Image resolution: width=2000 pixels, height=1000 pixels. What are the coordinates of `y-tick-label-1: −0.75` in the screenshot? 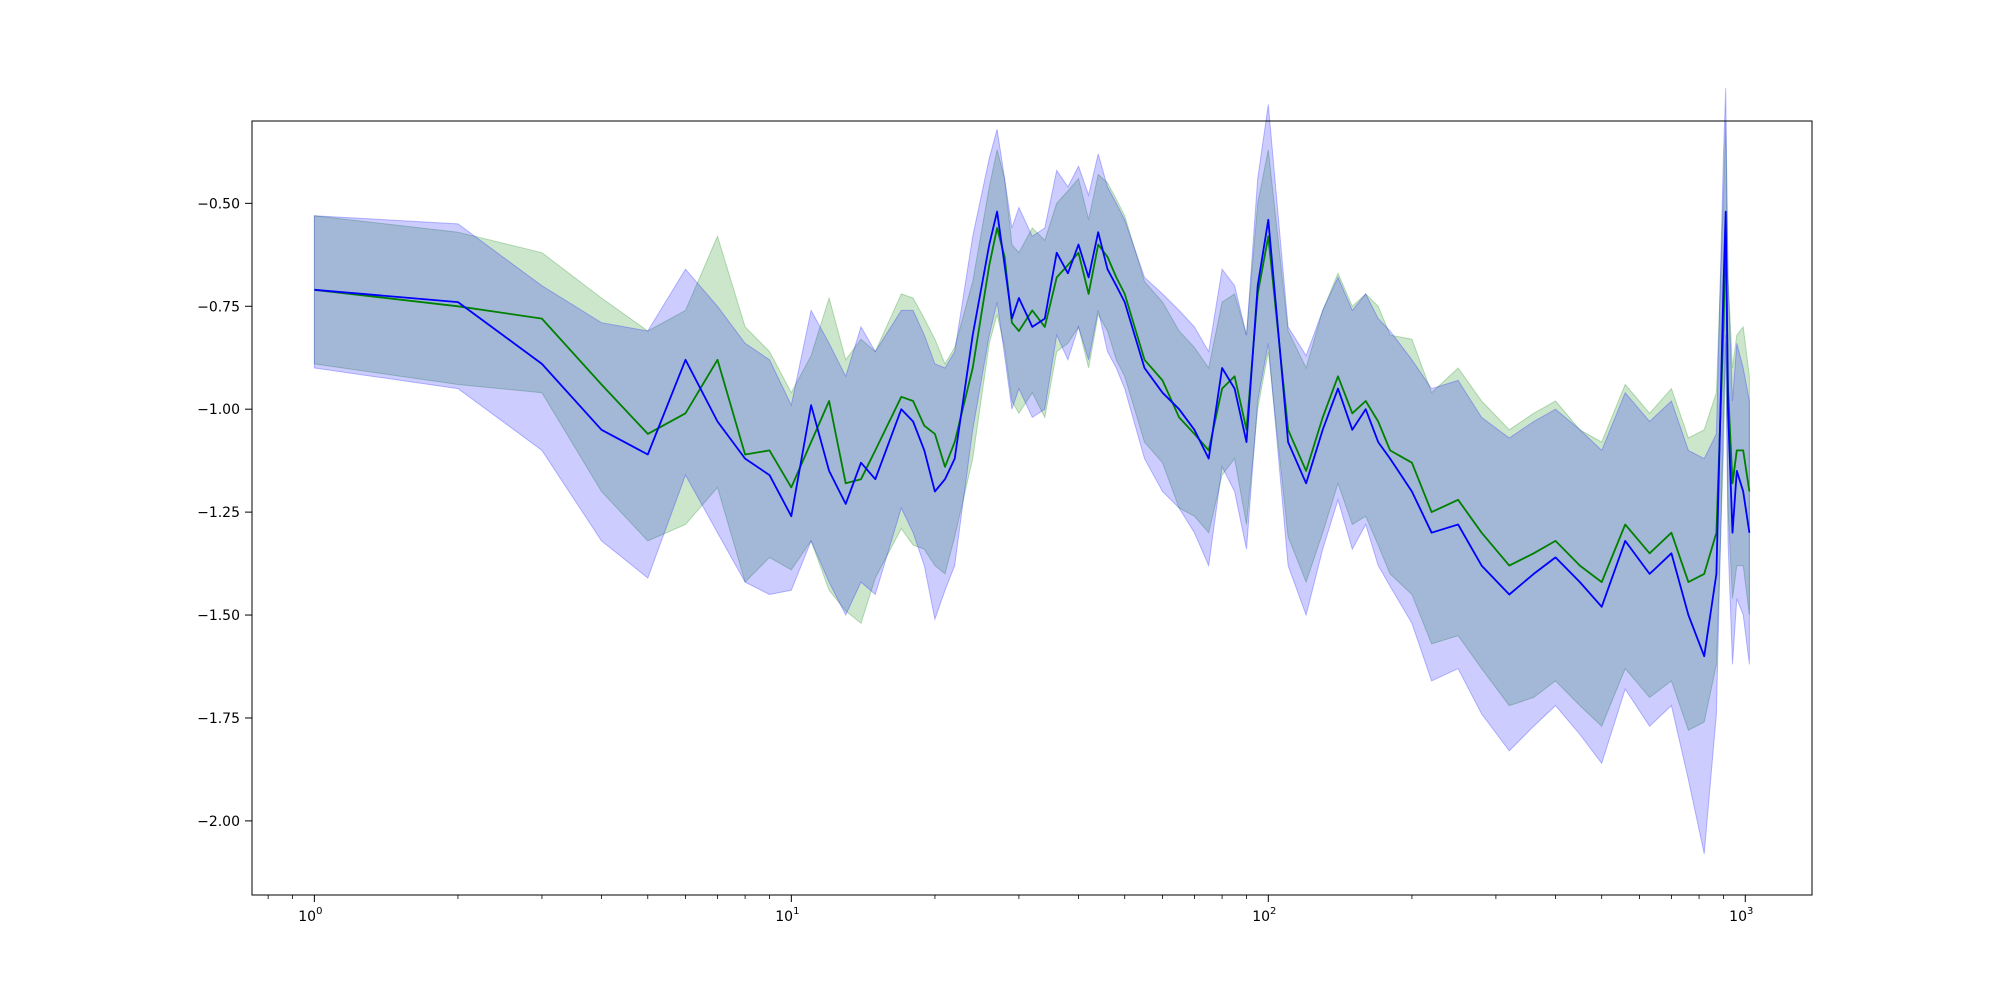 It's located at (218, 307).